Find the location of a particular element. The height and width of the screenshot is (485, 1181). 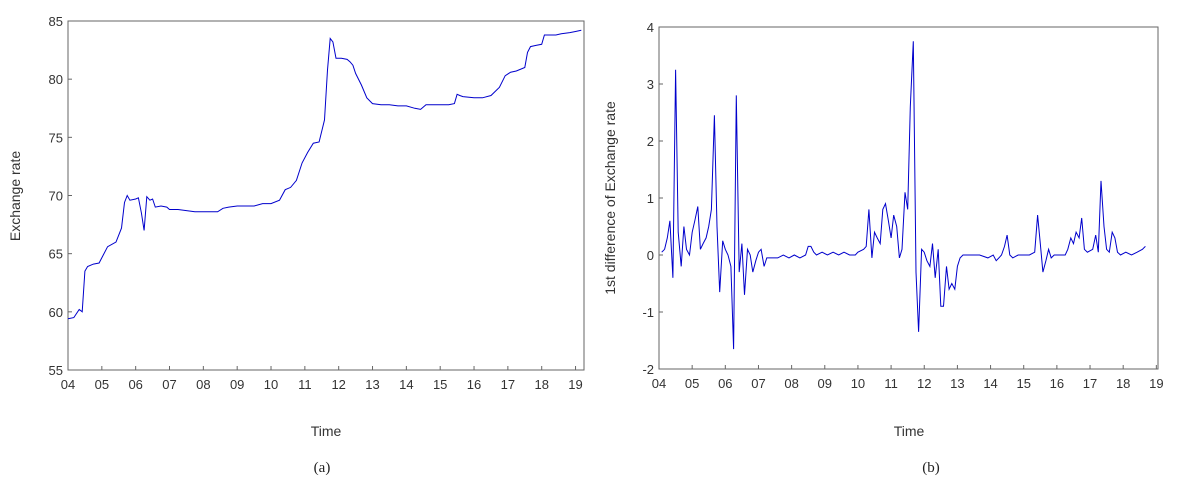

chart-b-x-tick-label: 16 is located at coordinates (1057, 383).